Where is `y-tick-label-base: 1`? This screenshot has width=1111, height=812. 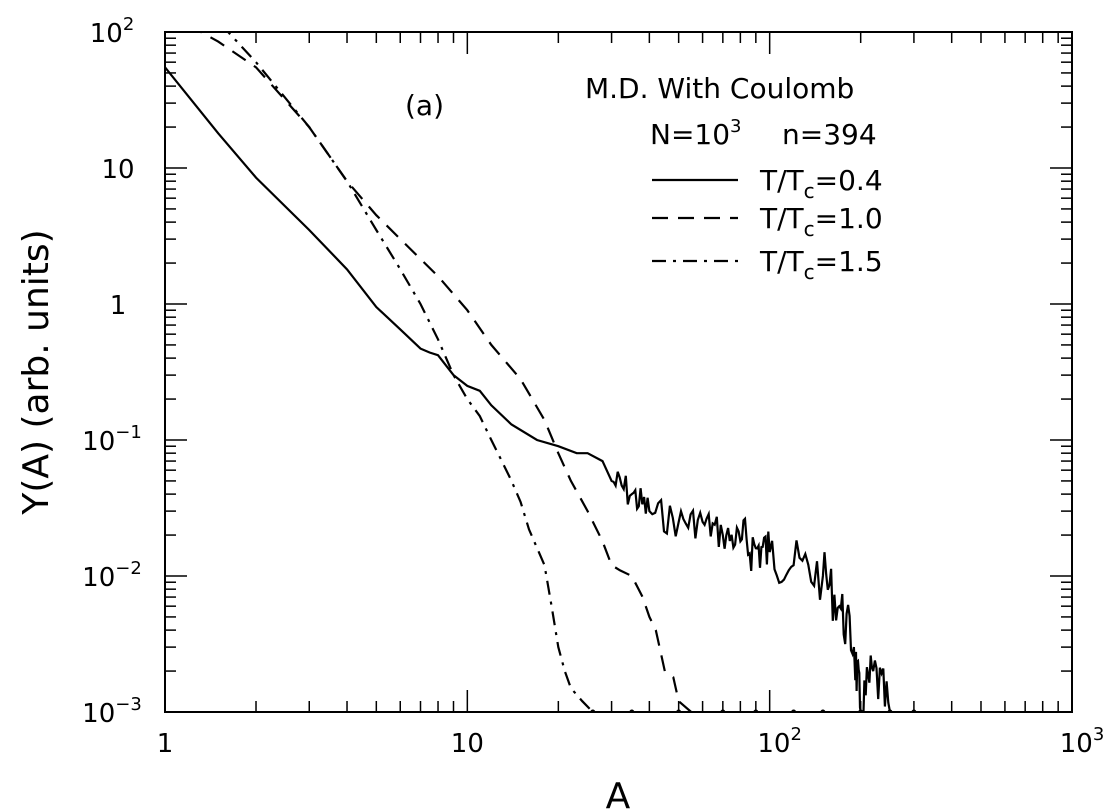 y-tick-label-base: 1 is located at coordinates (118, 306).